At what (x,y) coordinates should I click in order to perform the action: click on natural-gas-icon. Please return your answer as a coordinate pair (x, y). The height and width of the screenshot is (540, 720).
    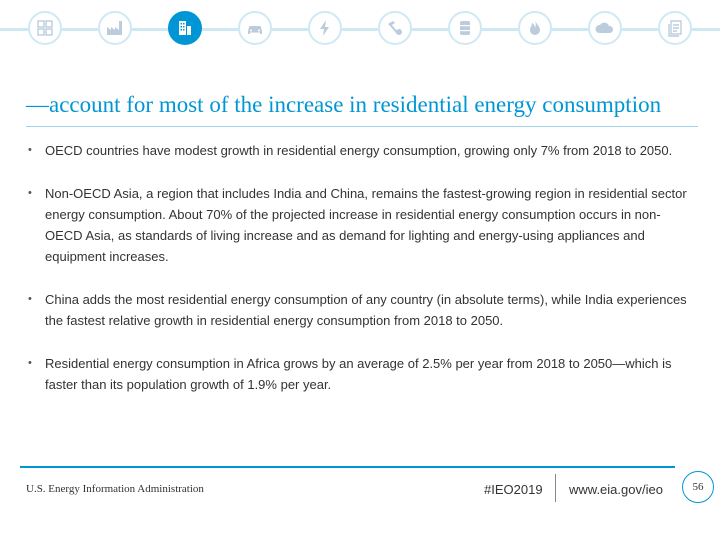
    Looking at the image, I should click on (535, 28).